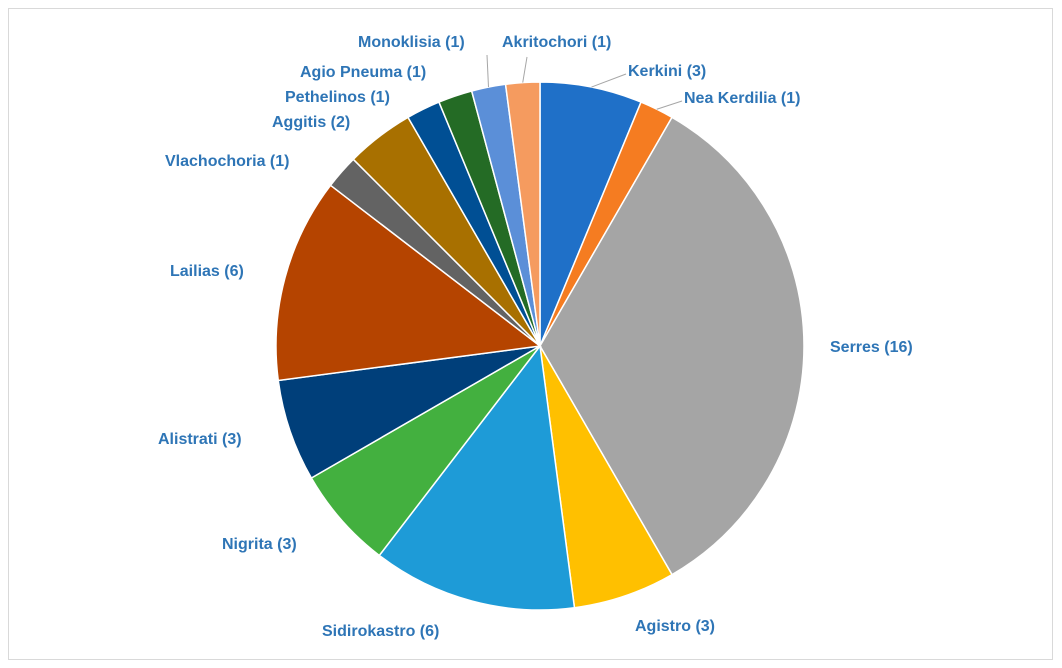  What do you see at coordinates (259, 544) in the screenshot?
I see `data-label: Nigrita (3)` at bounding box center [259, 544].